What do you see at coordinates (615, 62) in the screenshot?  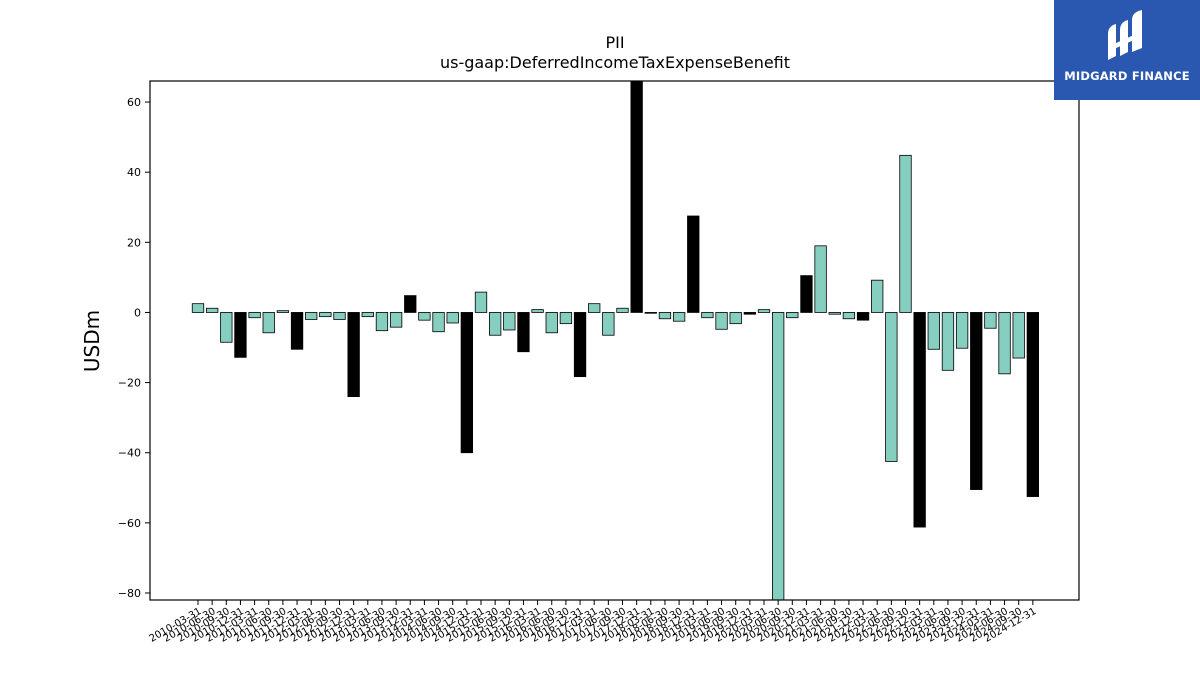 I see `chart-subtitle: us-gaap:DeferredIncomeTaxExpenseBenefit` at bounding box center [615, 62].